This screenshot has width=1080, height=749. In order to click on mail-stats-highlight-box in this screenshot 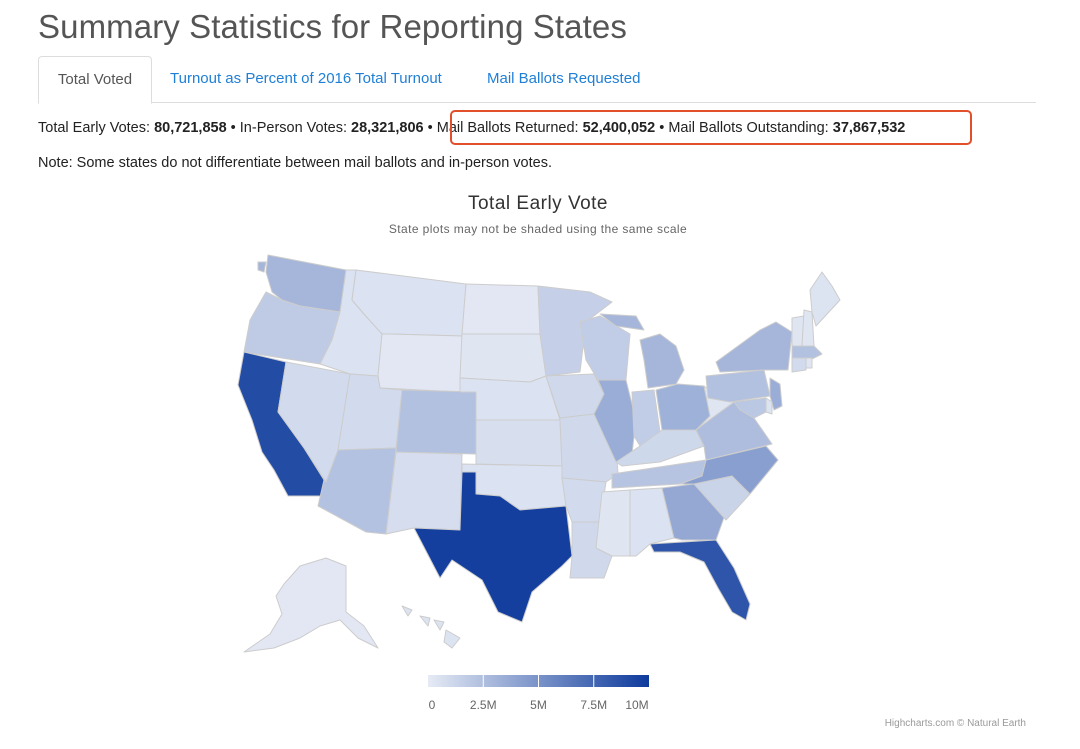, I will do `click(711, 127)`.